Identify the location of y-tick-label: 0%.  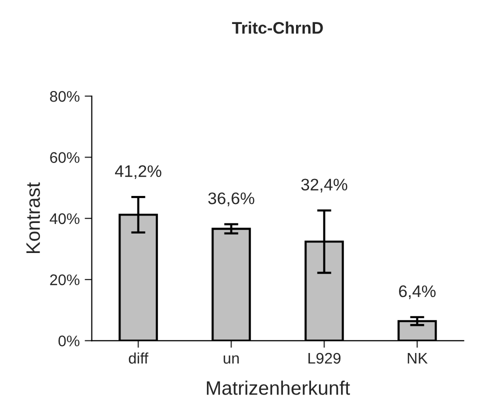
(69, 341).